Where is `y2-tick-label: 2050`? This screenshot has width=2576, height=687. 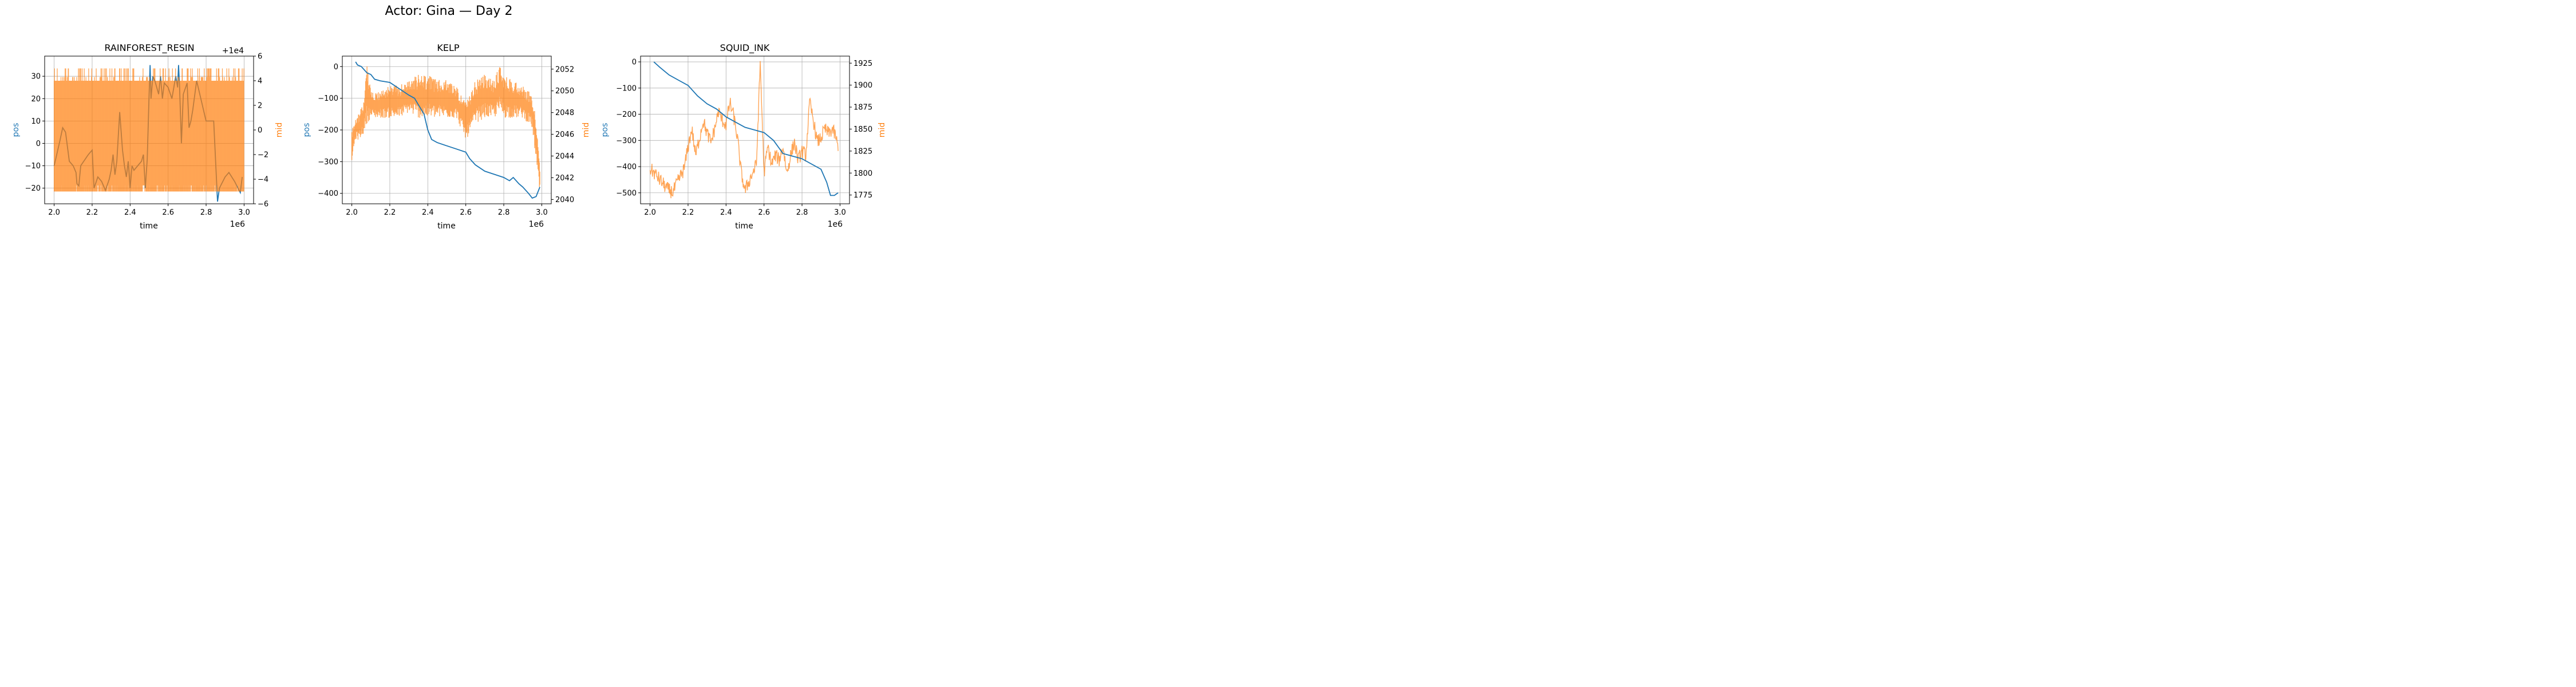 y2-tick-label: 2050 is located at coordinates (564, 92).